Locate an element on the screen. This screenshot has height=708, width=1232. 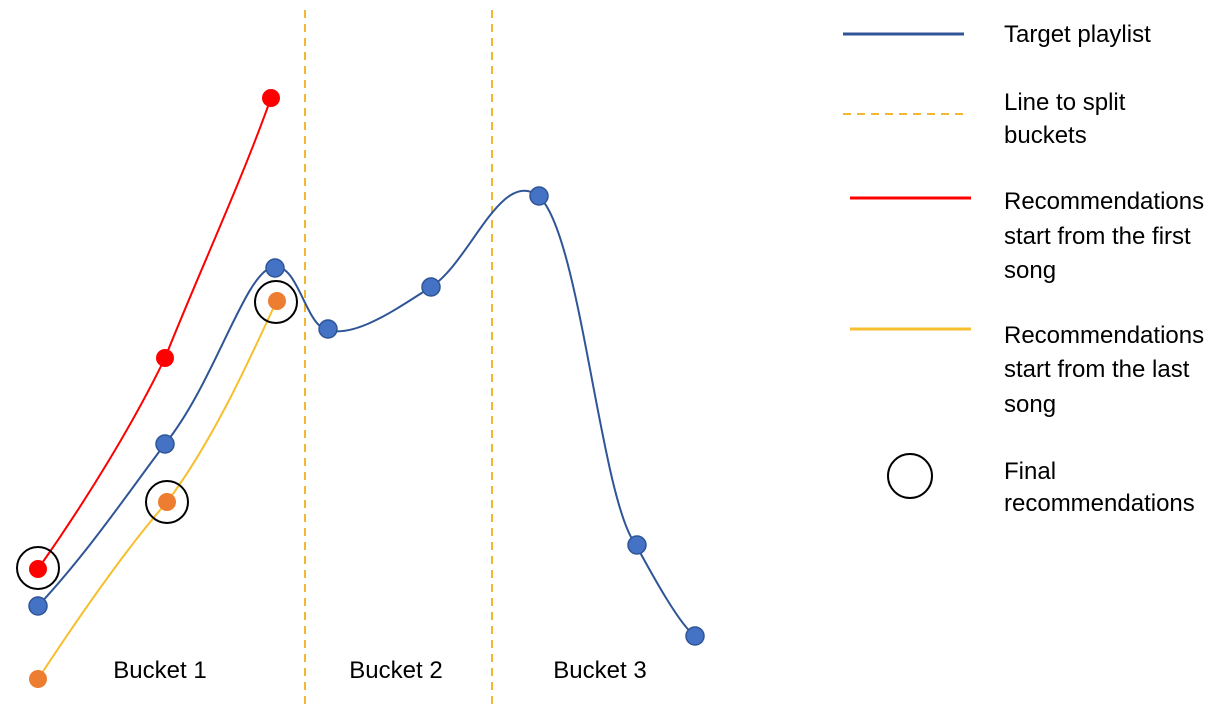
legend-final-ring is located at coordinates (910, 476).